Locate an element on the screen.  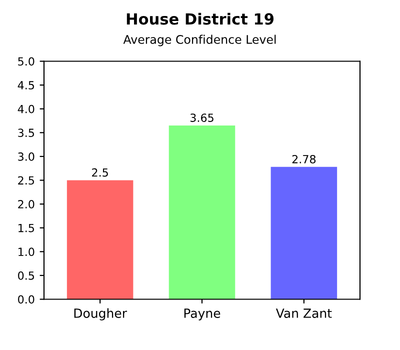
y-tick-label: 2.5 is located at coordinates (26, 180).